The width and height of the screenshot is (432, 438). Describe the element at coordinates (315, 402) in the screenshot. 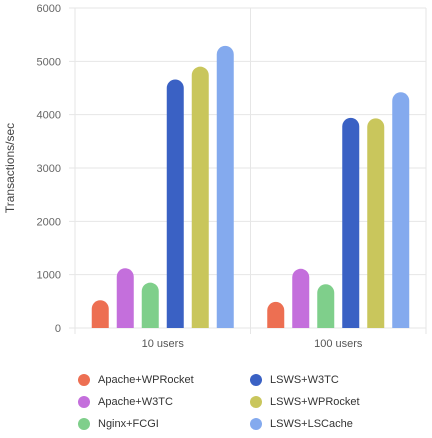

I see `legend-label: LSWS+WPRocket` at that location.